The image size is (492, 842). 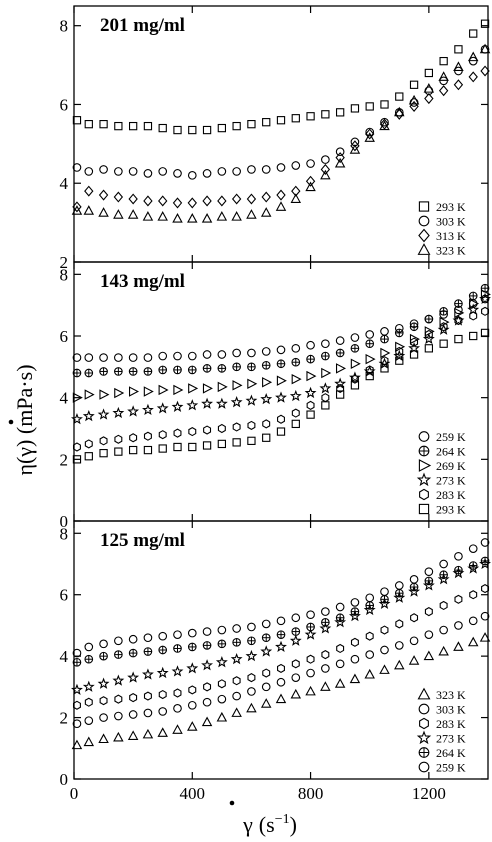 I want to click on legend-label: 293 K, so click(x=451, y=510).